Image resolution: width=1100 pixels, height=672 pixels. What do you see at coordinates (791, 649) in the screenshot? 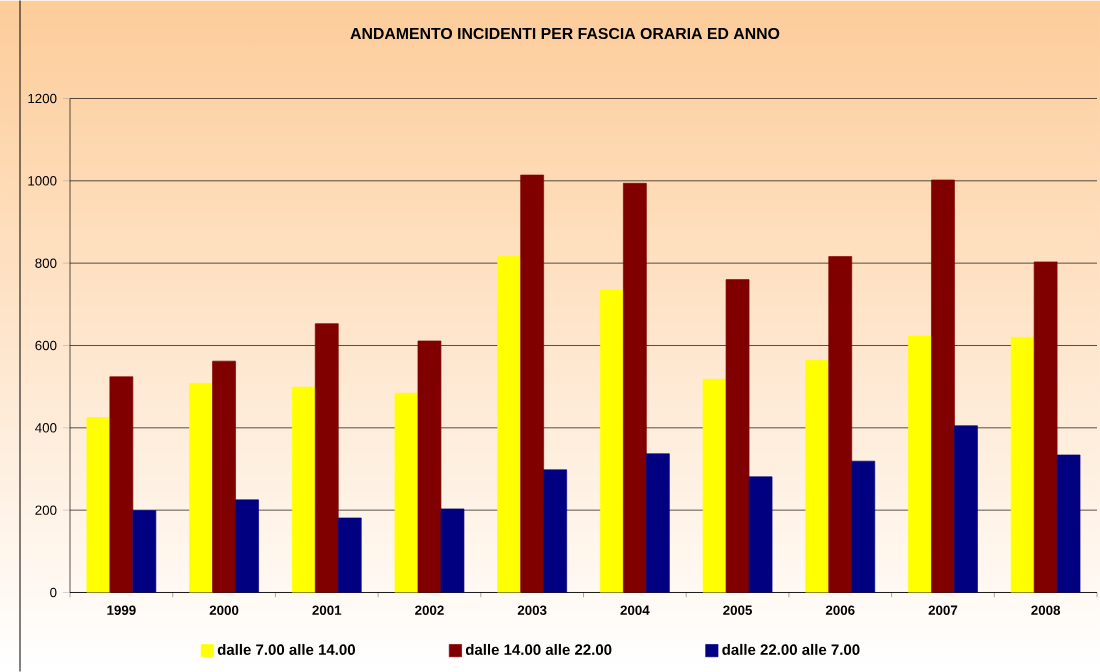
I see `legend-label: dalle 22.00 alle 7.00` at bounding box center [791, 649].